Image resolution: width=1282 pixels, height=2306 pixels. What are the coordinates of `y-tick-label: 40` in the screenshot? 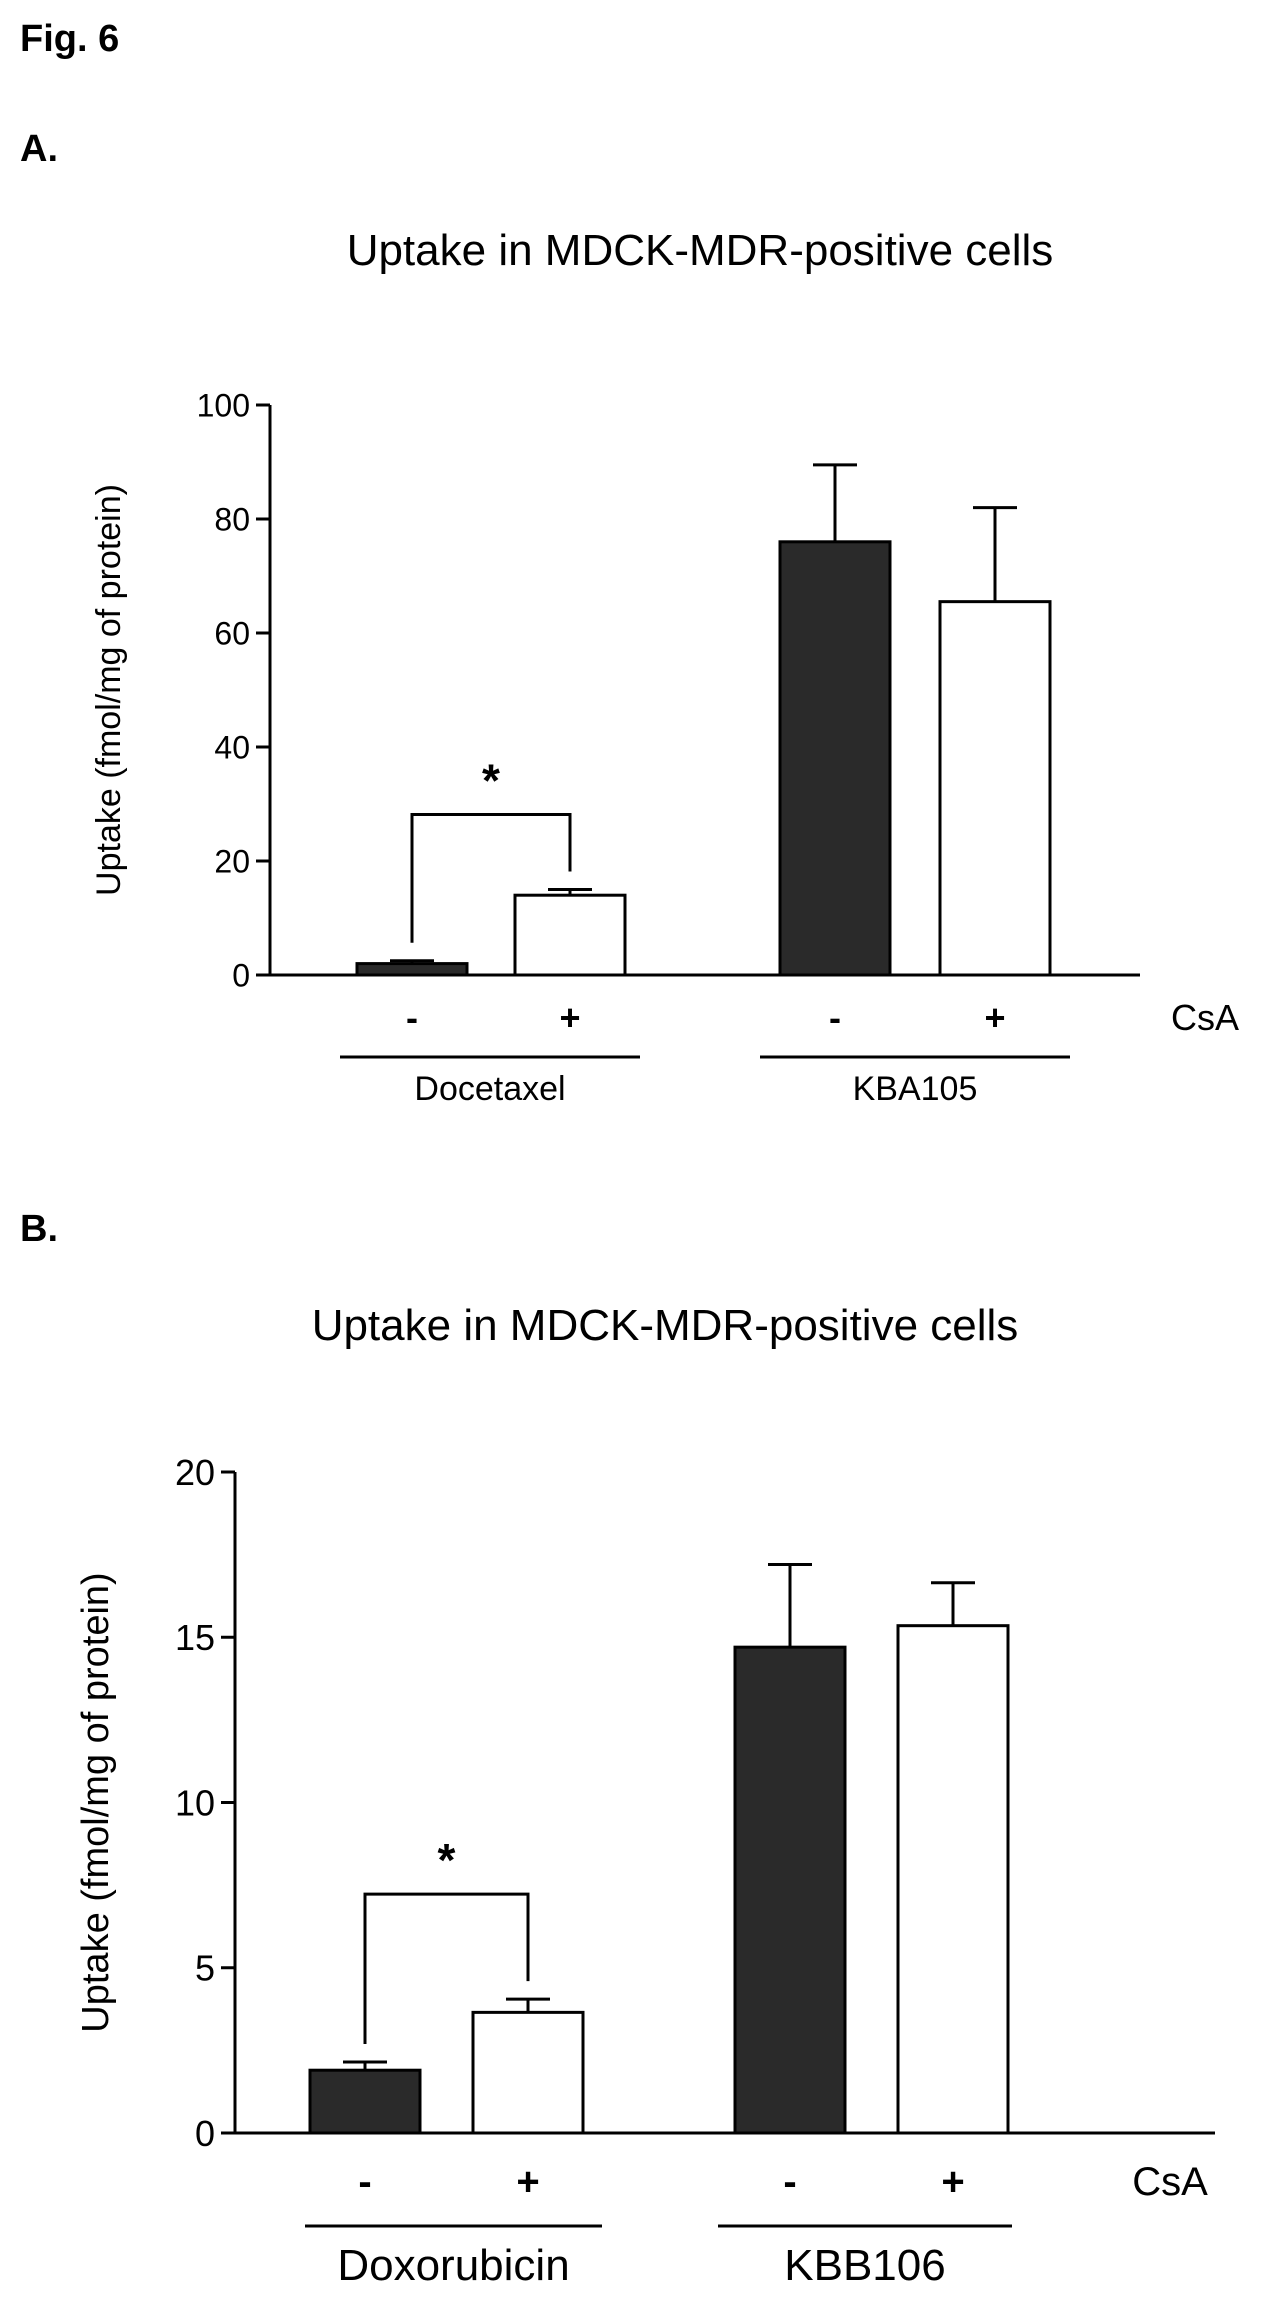 It's located at (232, 748).